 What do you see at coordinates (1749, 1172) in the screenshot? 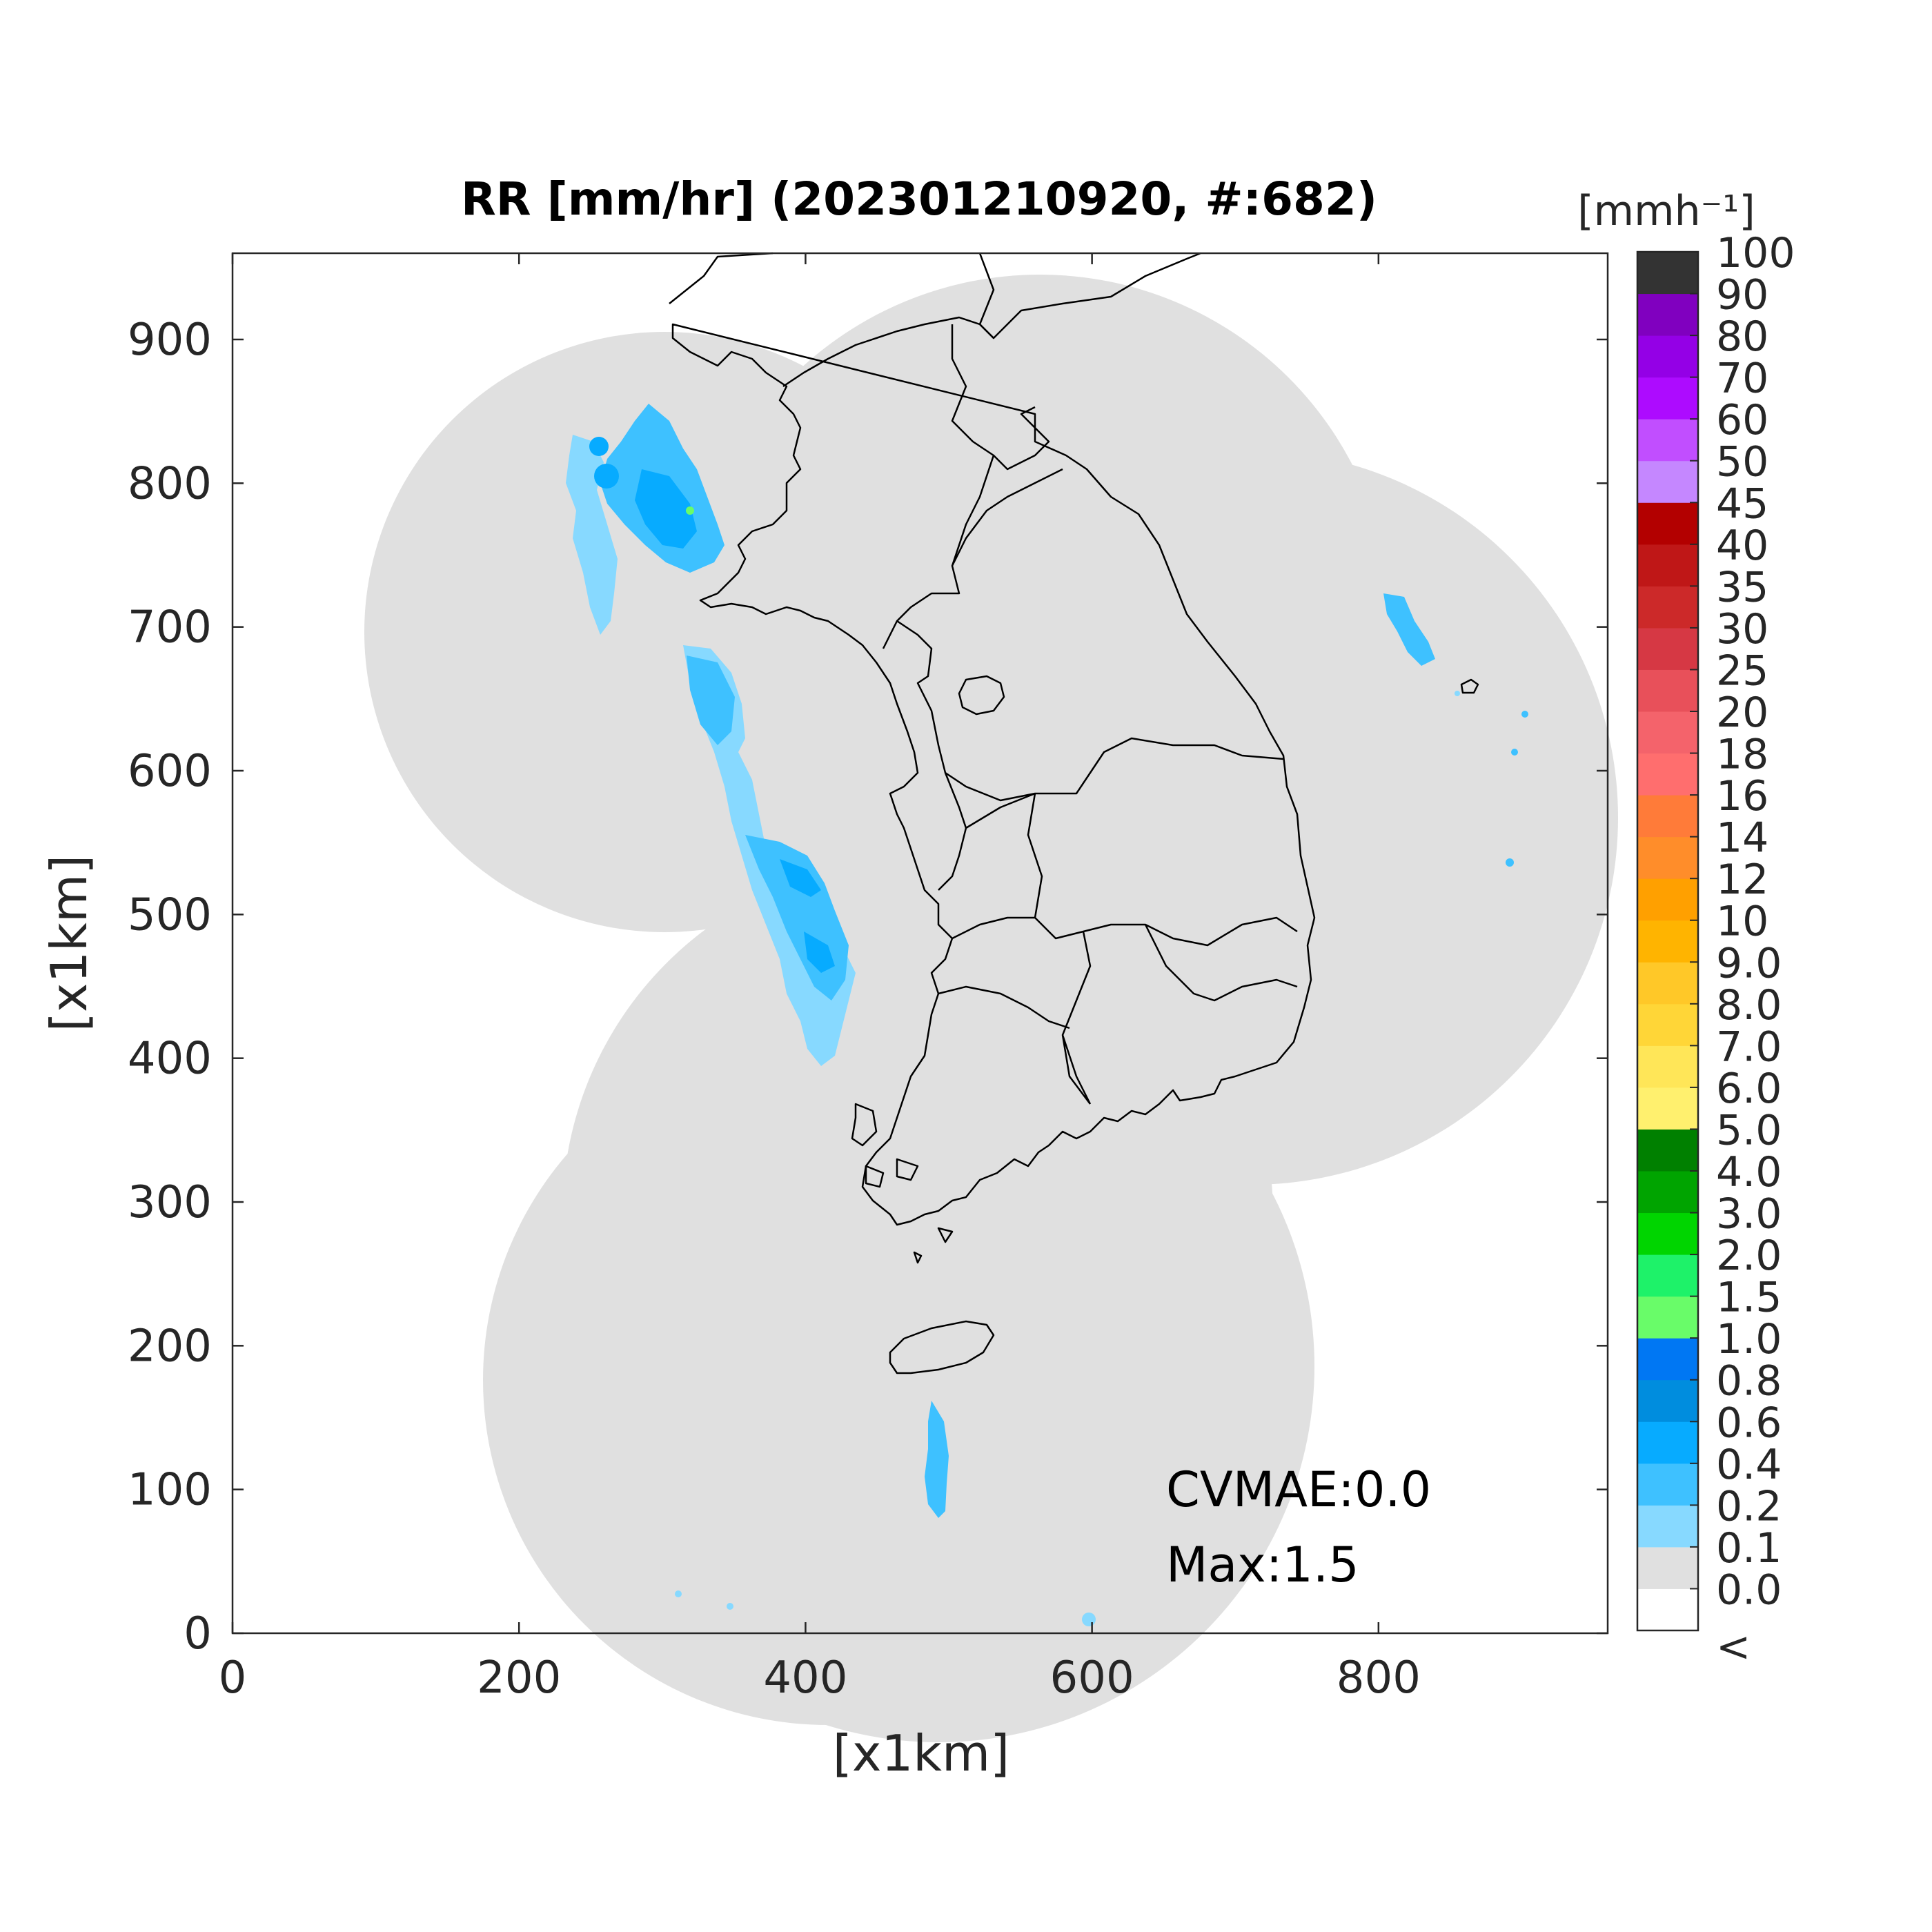
I see `colorbar-label: 4.0` at bounding box center [1749, 1172].